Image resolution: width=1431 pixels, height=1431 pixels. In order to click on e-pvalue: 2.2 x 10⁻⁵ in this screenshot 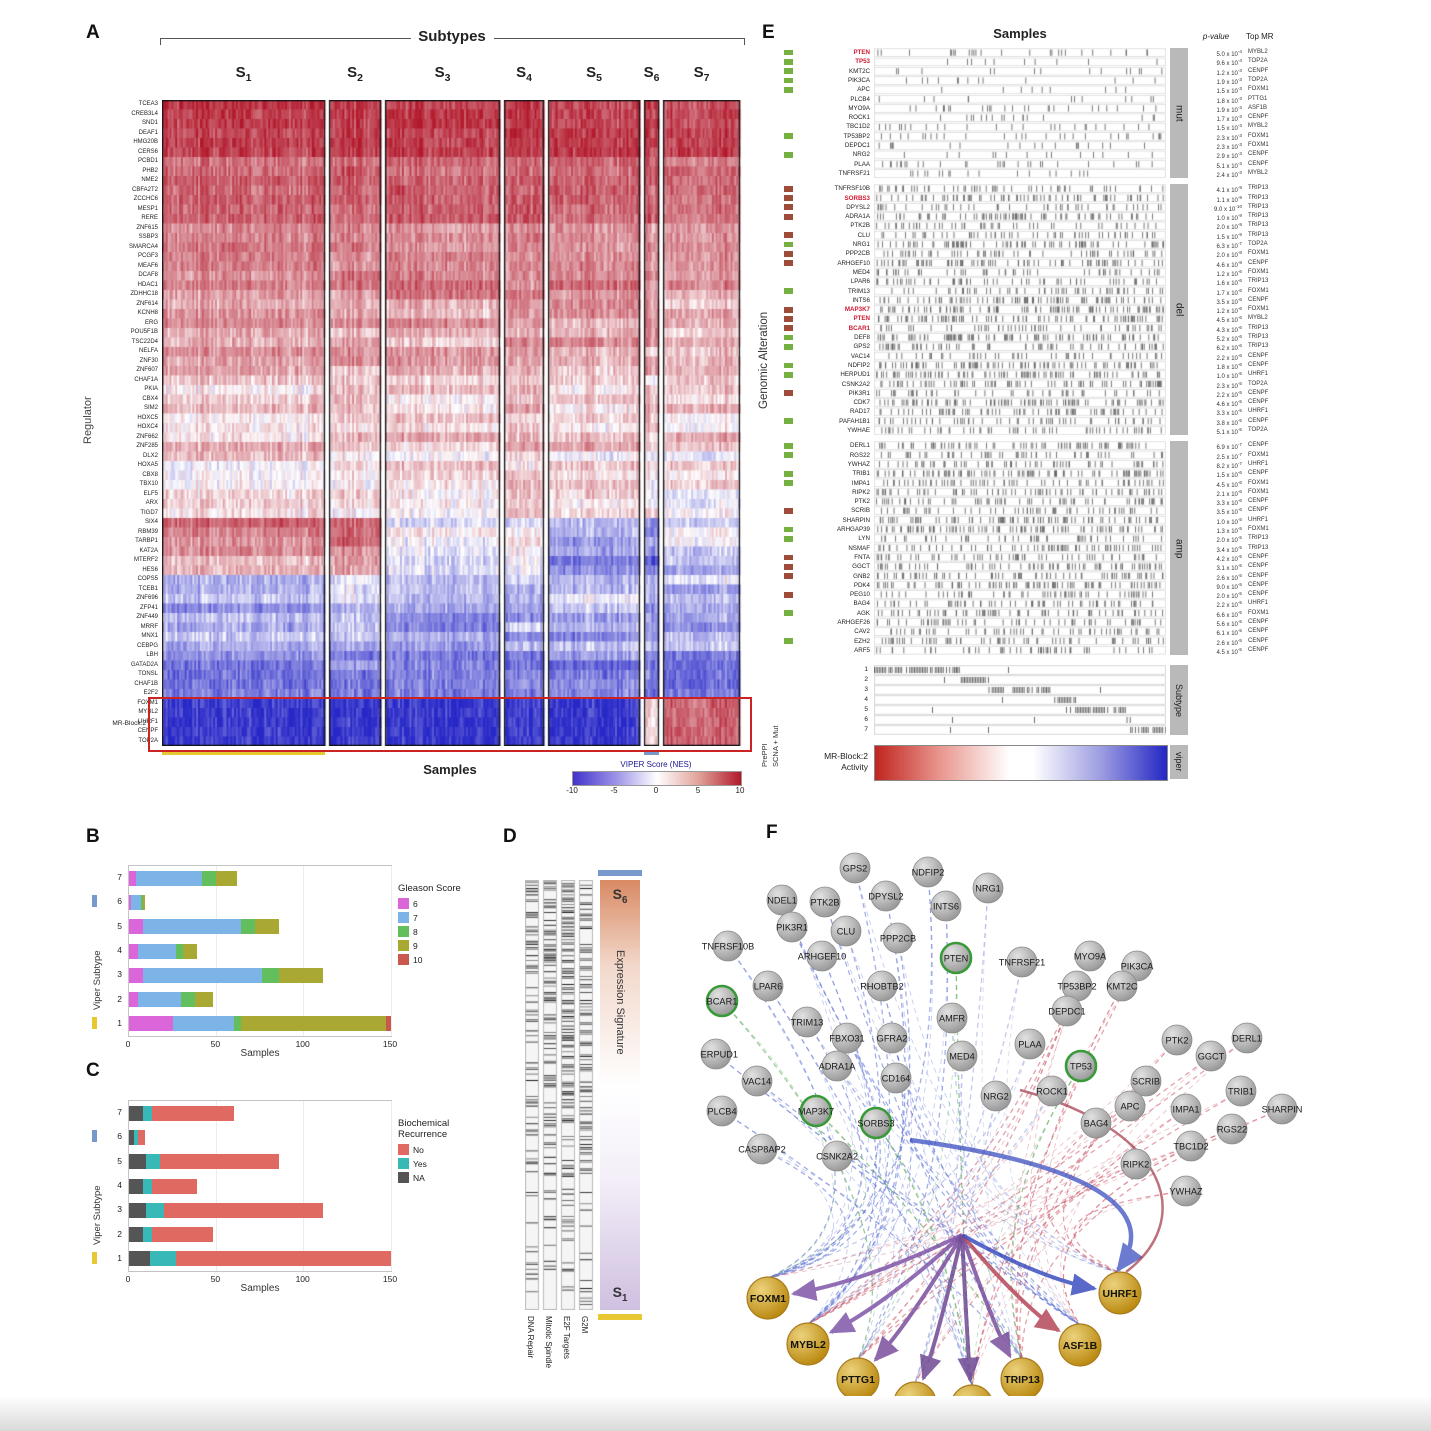, I will do `click(1229, 605)`.